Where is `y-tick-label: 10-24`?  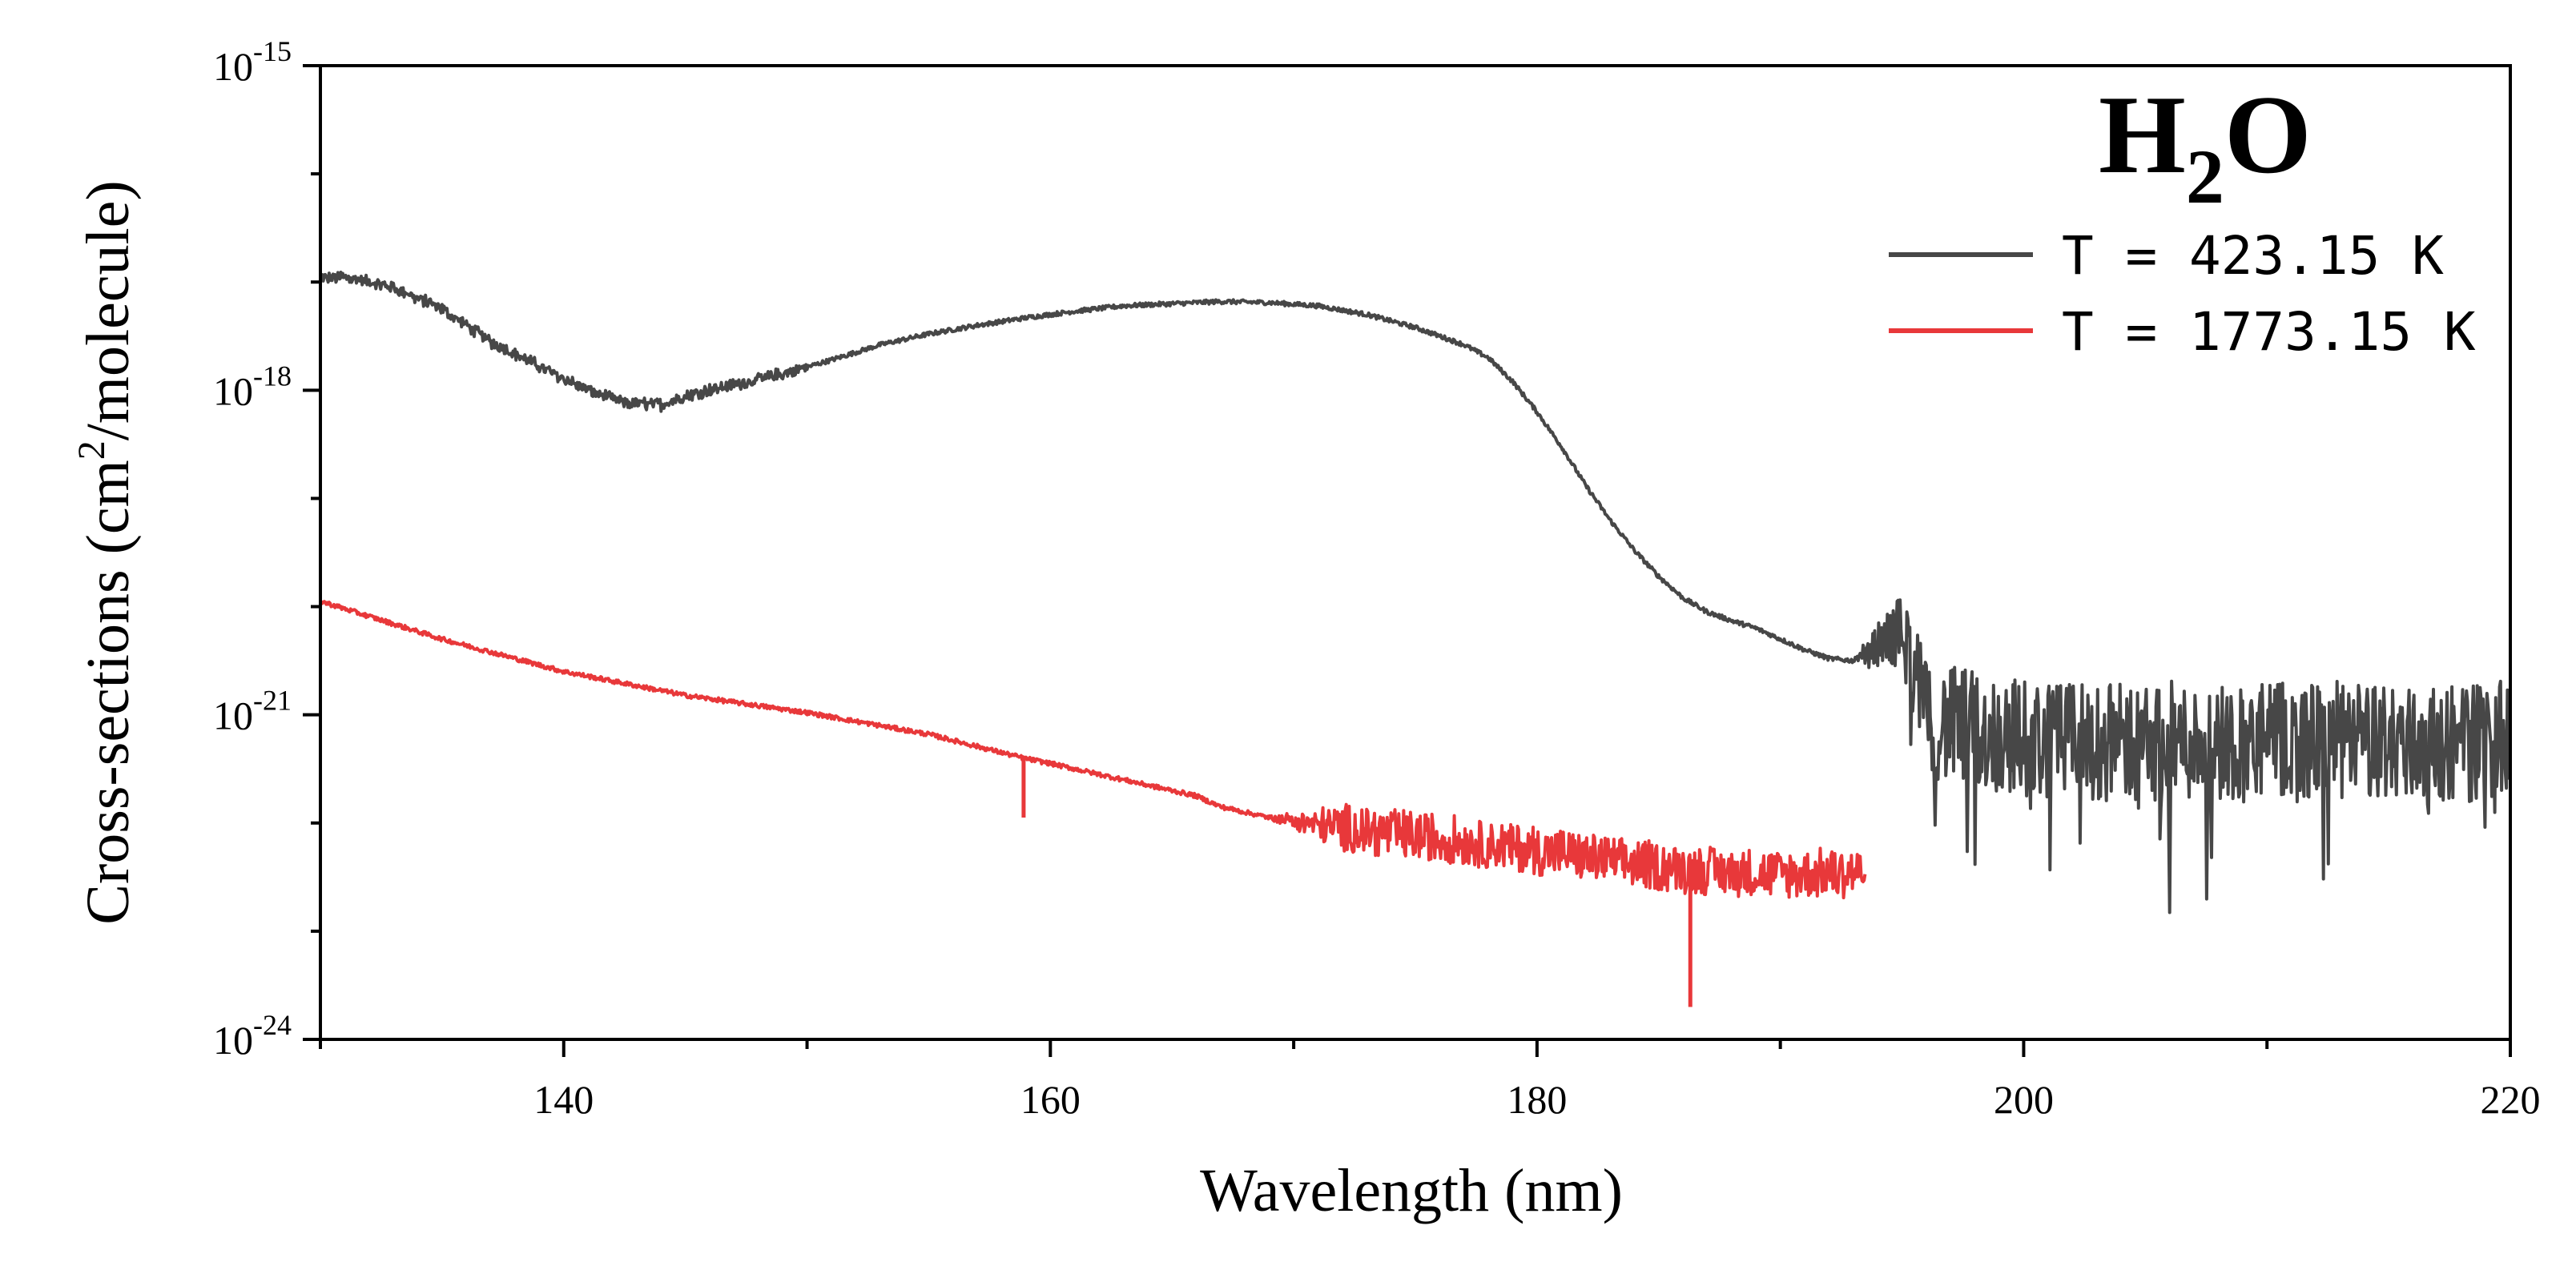 y-tick-label: 10-24 is located at coordinates (252, 1036).